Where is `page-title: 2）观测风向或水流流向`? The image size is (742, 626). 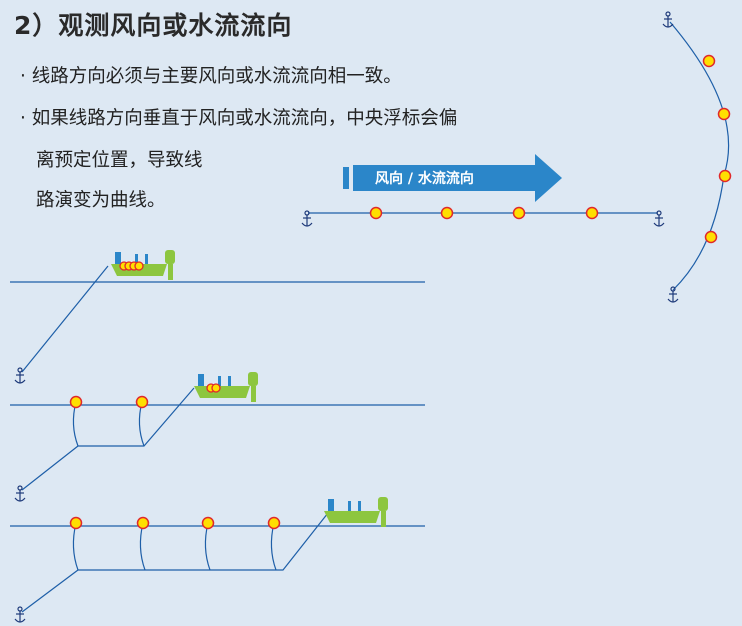
page-title: 2）观测风向或水流流向 is located at coordinates (153, 25).